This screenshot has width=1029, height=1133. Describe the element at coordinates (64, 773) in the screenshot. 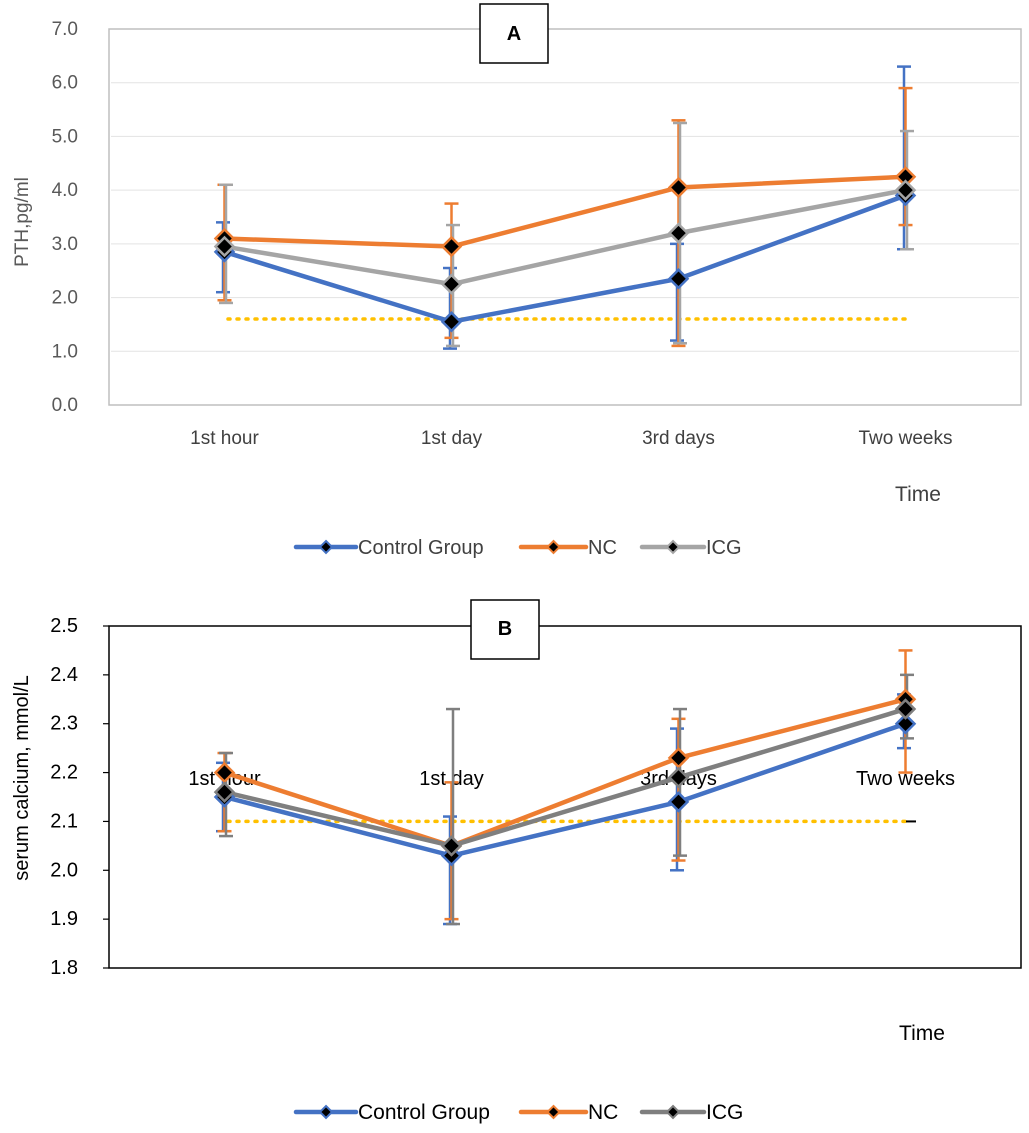

I see `y-tick-label: 2.2` at that location.